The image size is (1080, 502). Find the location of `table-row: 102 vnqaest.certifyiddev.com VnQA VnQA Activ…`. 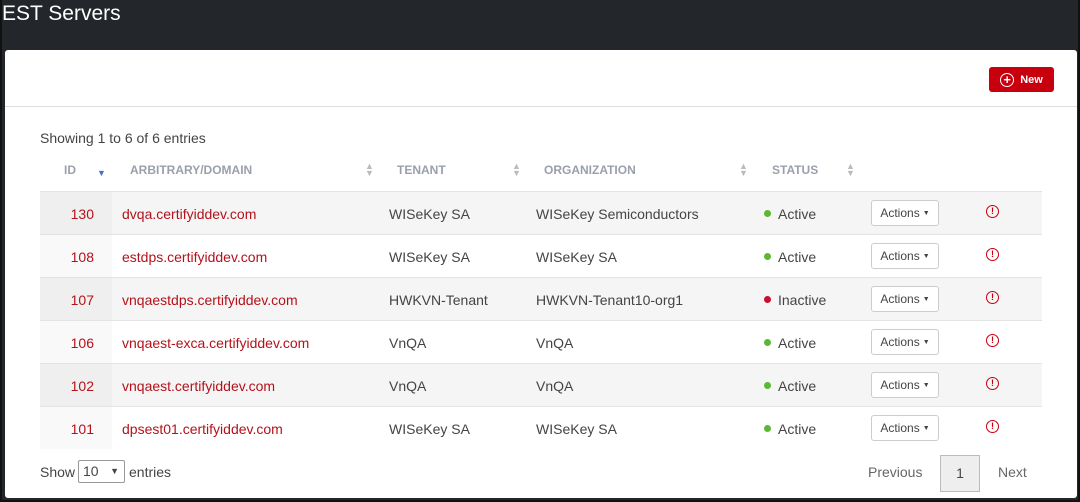

table-row: 102 vnqaest.certifyiddev.com VnQA VnQA Activ… is located at coordinates (541, 384).